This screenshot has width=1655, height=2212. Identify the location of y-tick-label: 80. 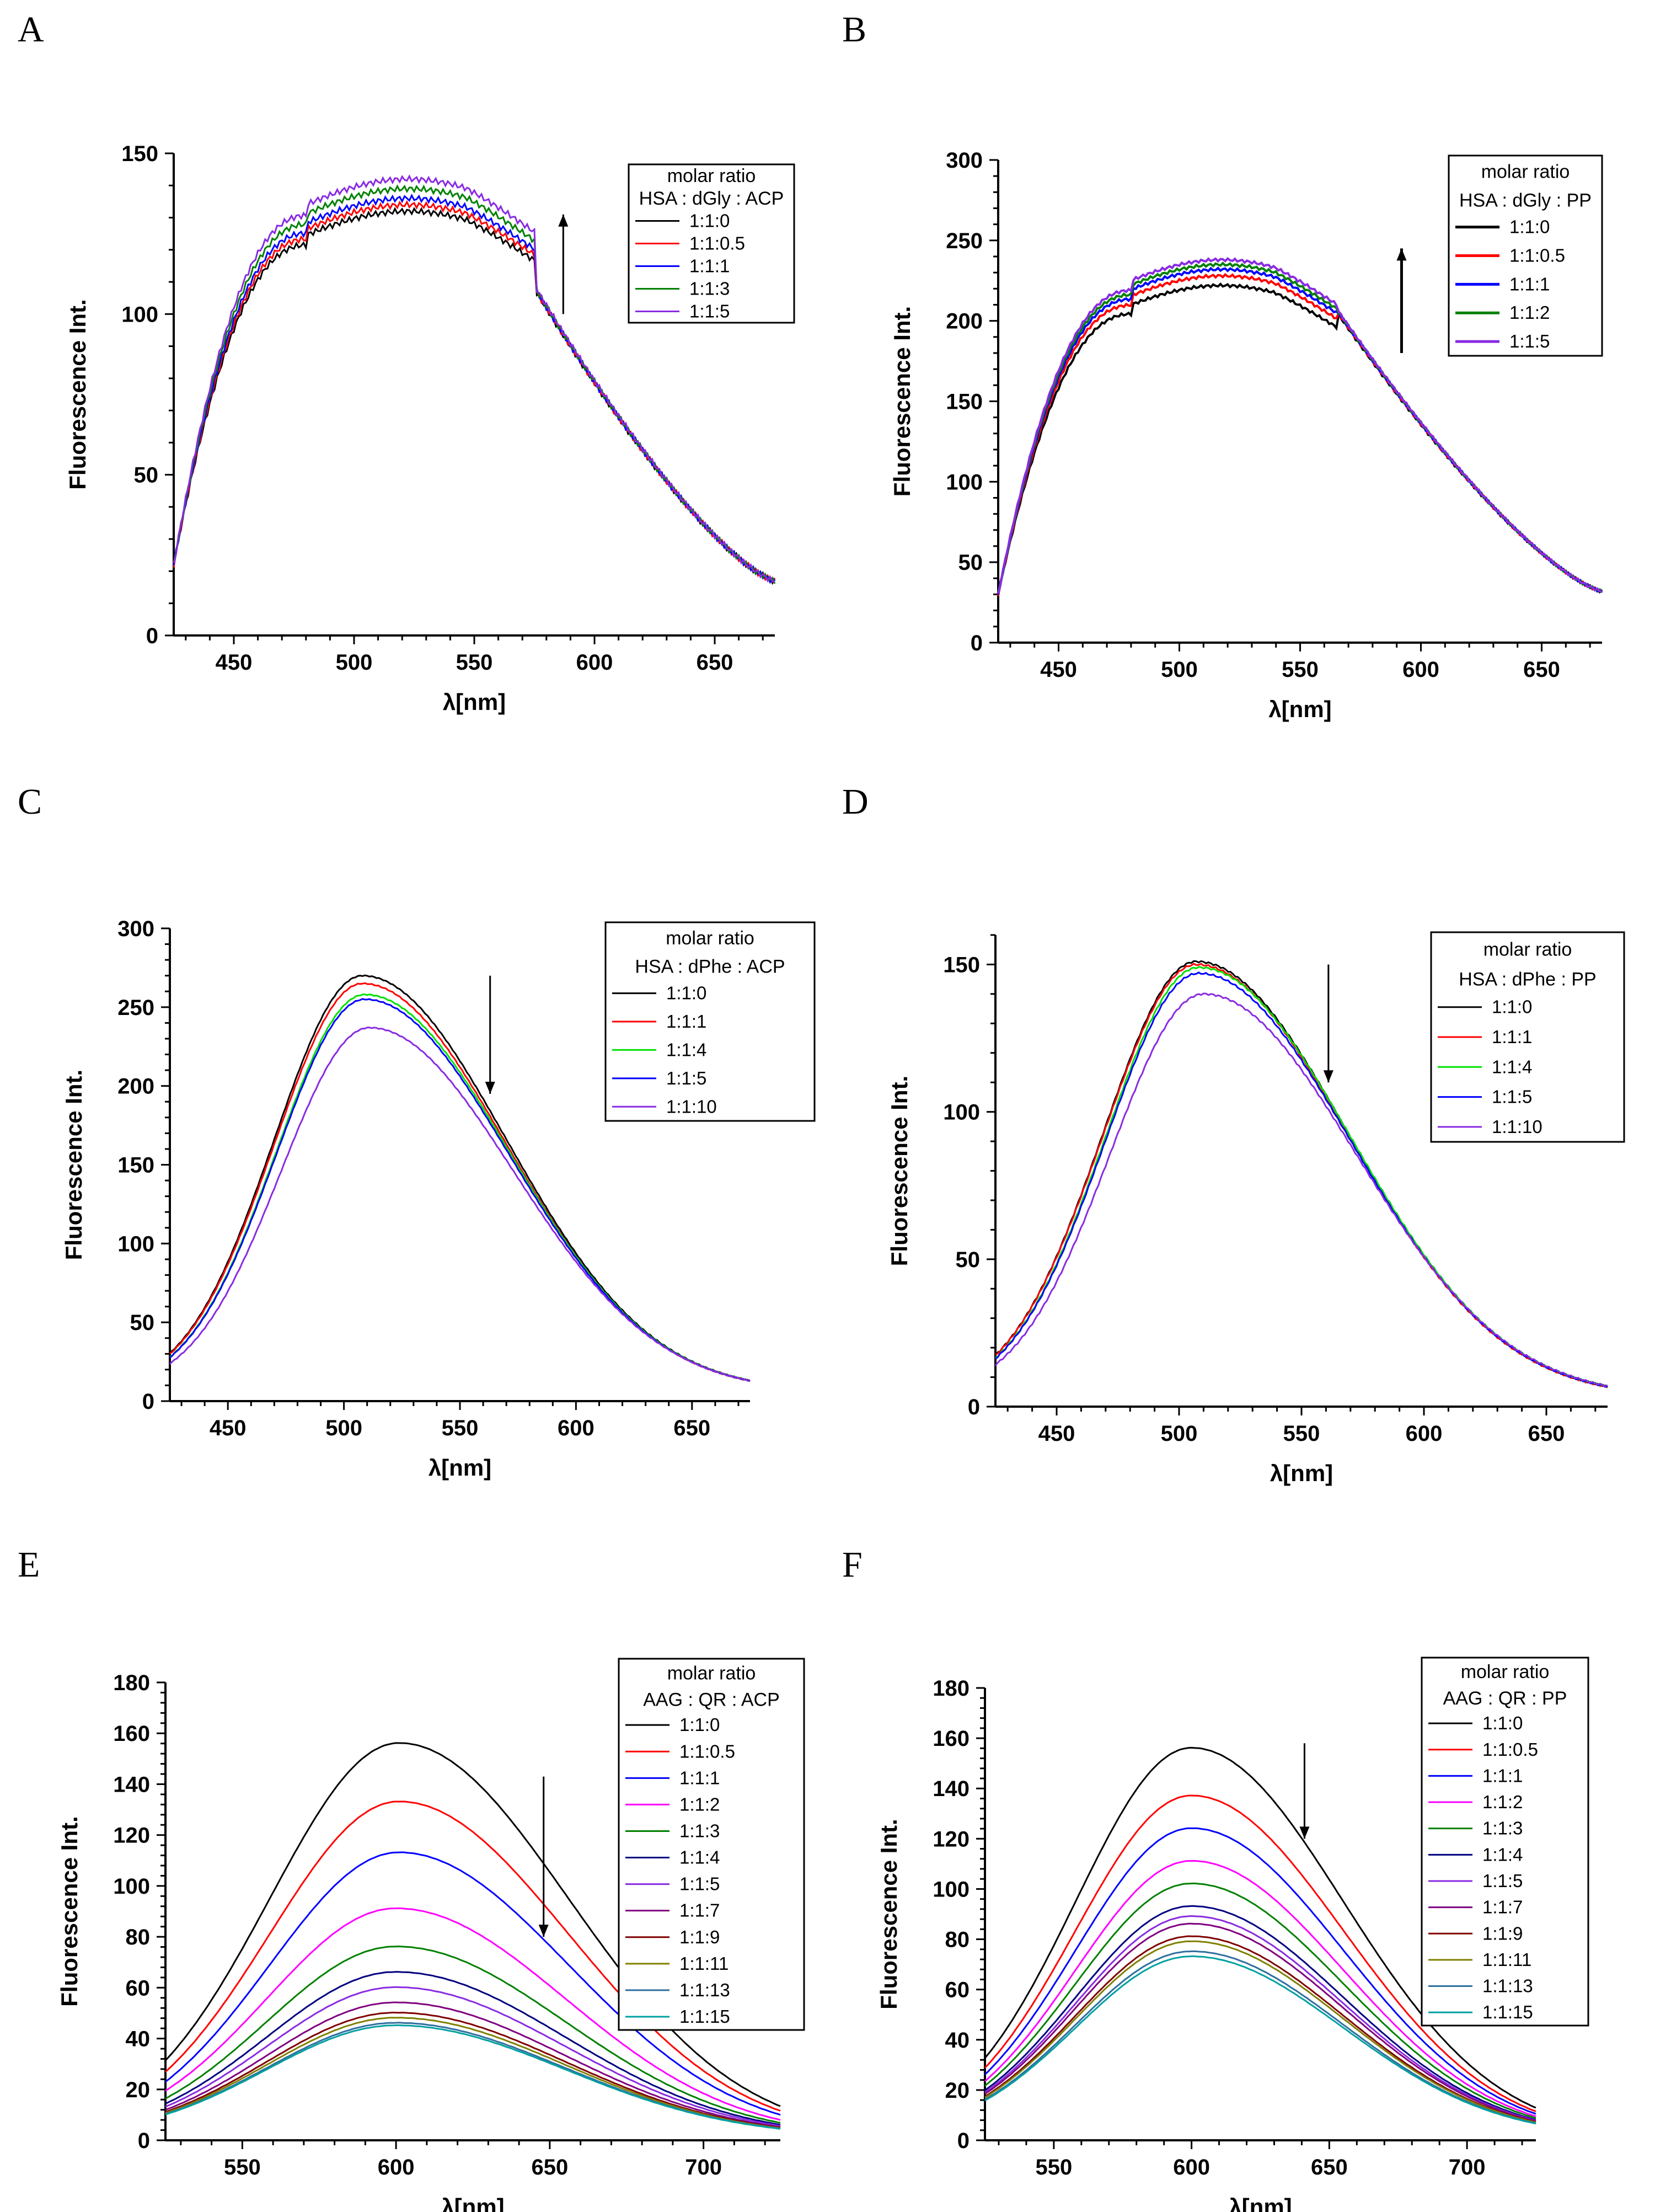
(958, 1940).